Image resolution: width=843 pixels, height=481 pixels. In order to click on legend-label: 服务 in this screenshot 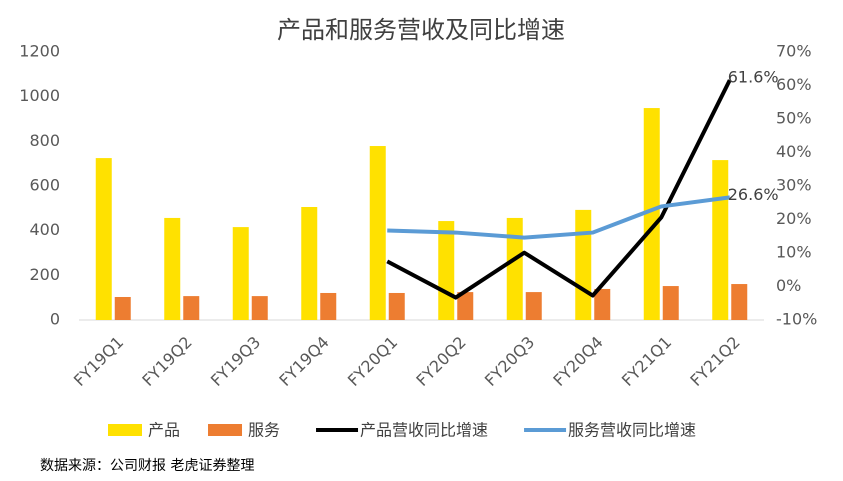, I will do `click(264, 430)`.